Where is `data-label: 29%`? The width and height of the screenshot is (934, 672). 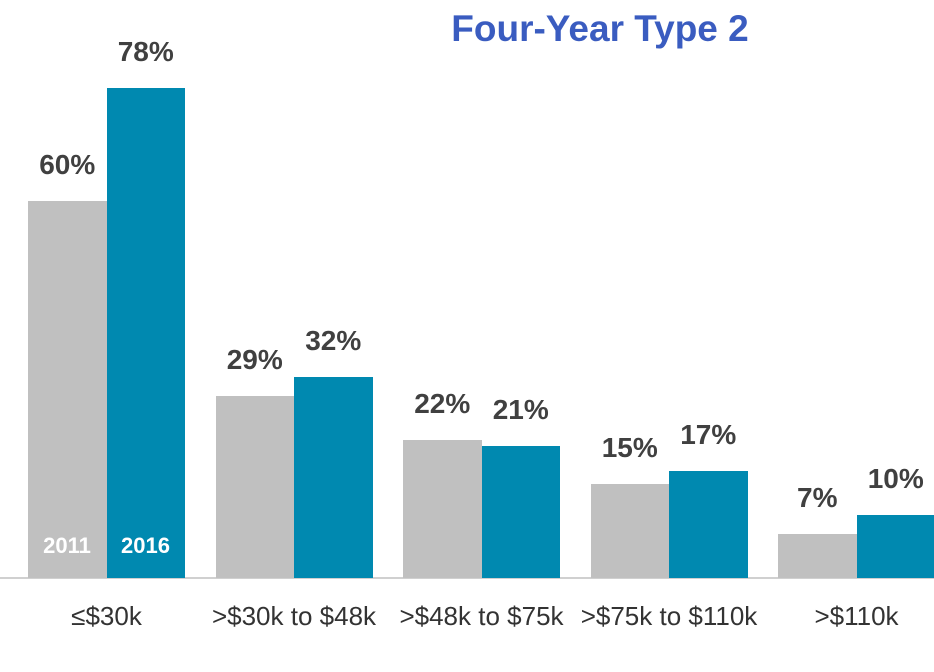 data-label: 29% is located at coordinates (254, 359).